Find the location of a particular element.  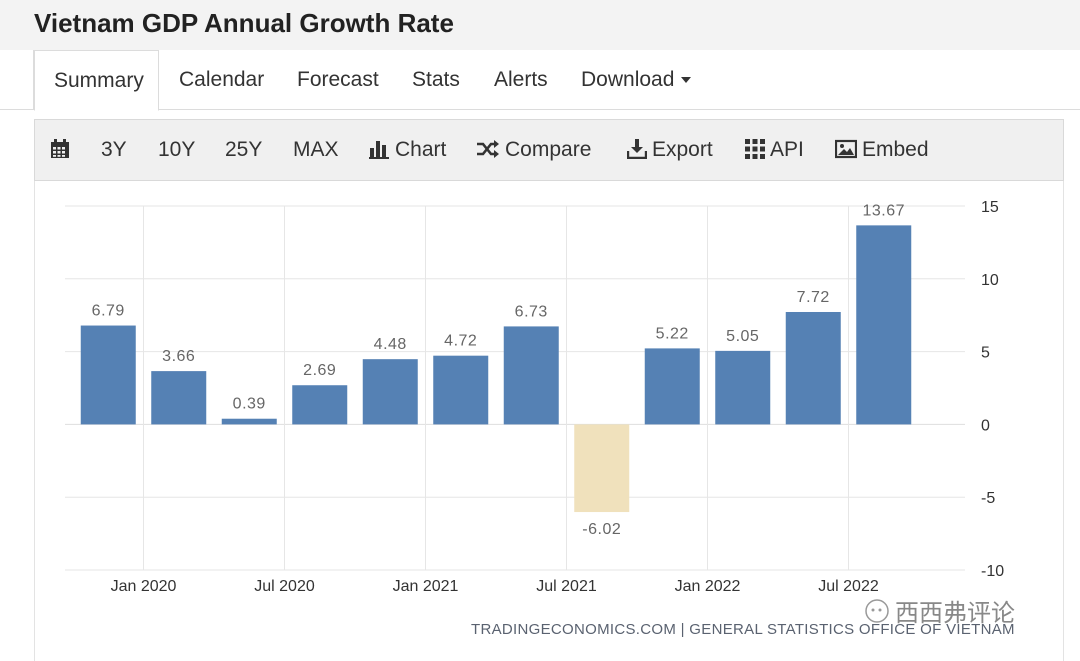

bar-data-label: 6.79 is located at coordinates (108, 311).